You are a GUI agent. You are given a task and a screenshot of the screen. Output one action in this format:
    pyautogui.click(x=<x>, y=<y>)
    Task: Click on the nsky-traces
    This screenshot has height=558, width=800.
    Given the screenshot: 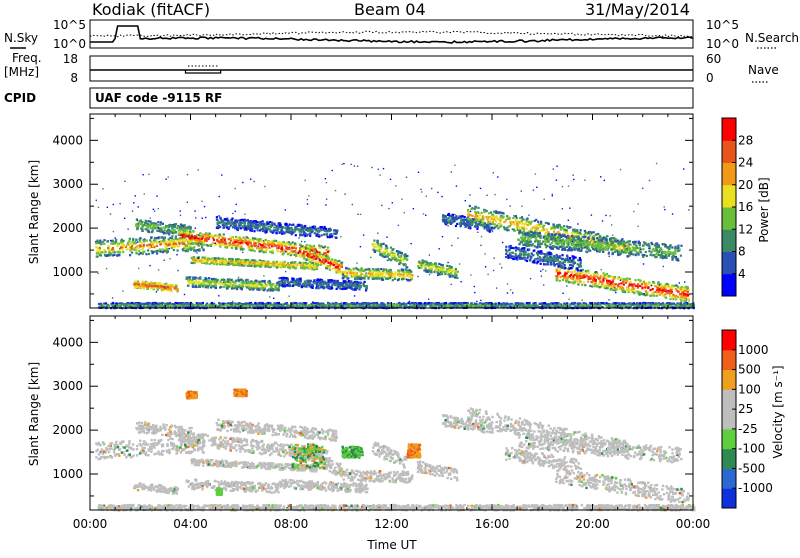 What is the action you would take?
    pyautogui.click(x=391, y=34)
    